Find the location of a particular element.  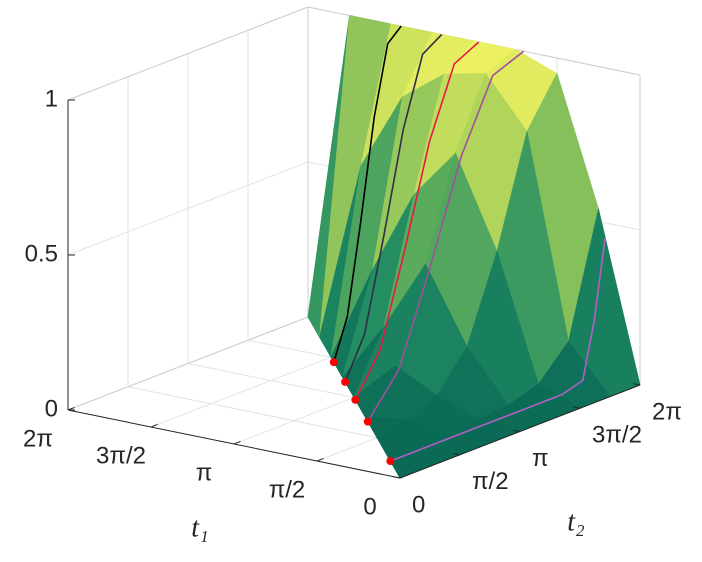

x-tick-label: 3π/2 is located at coordinates (121, 455).